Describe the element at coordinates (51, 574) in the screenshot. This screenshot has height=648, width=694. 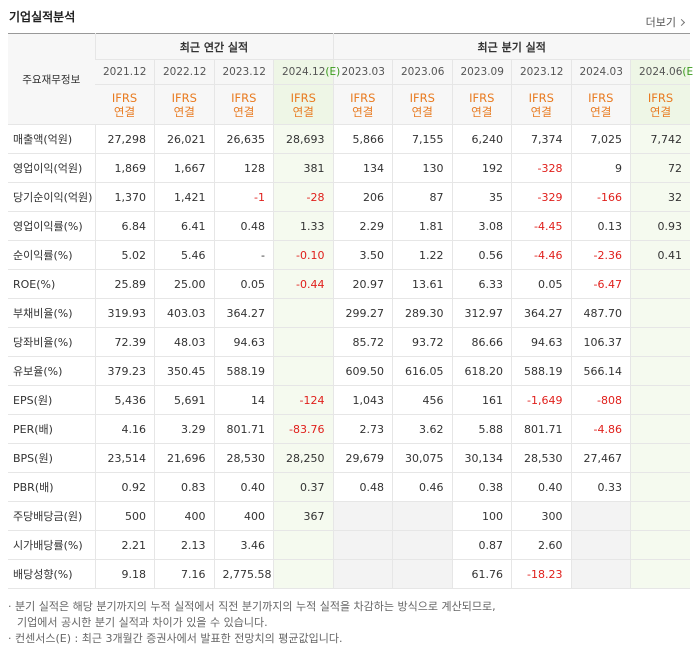
I see `row-label: 배당성향(%)` at that location.